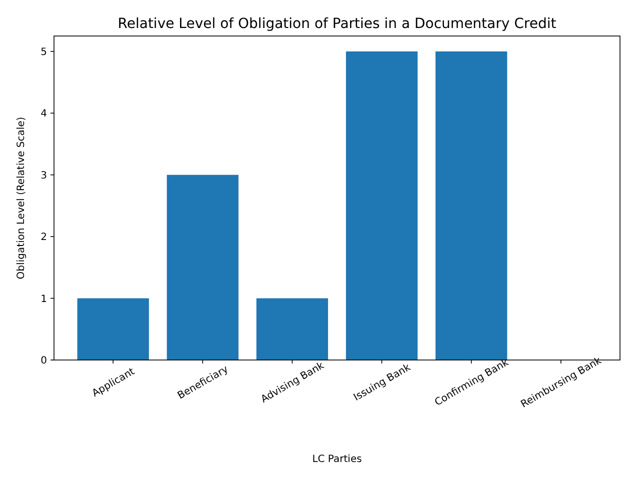 The image size is (640, 480). I want to click on y-tick-label: 4, so click(43, 114).